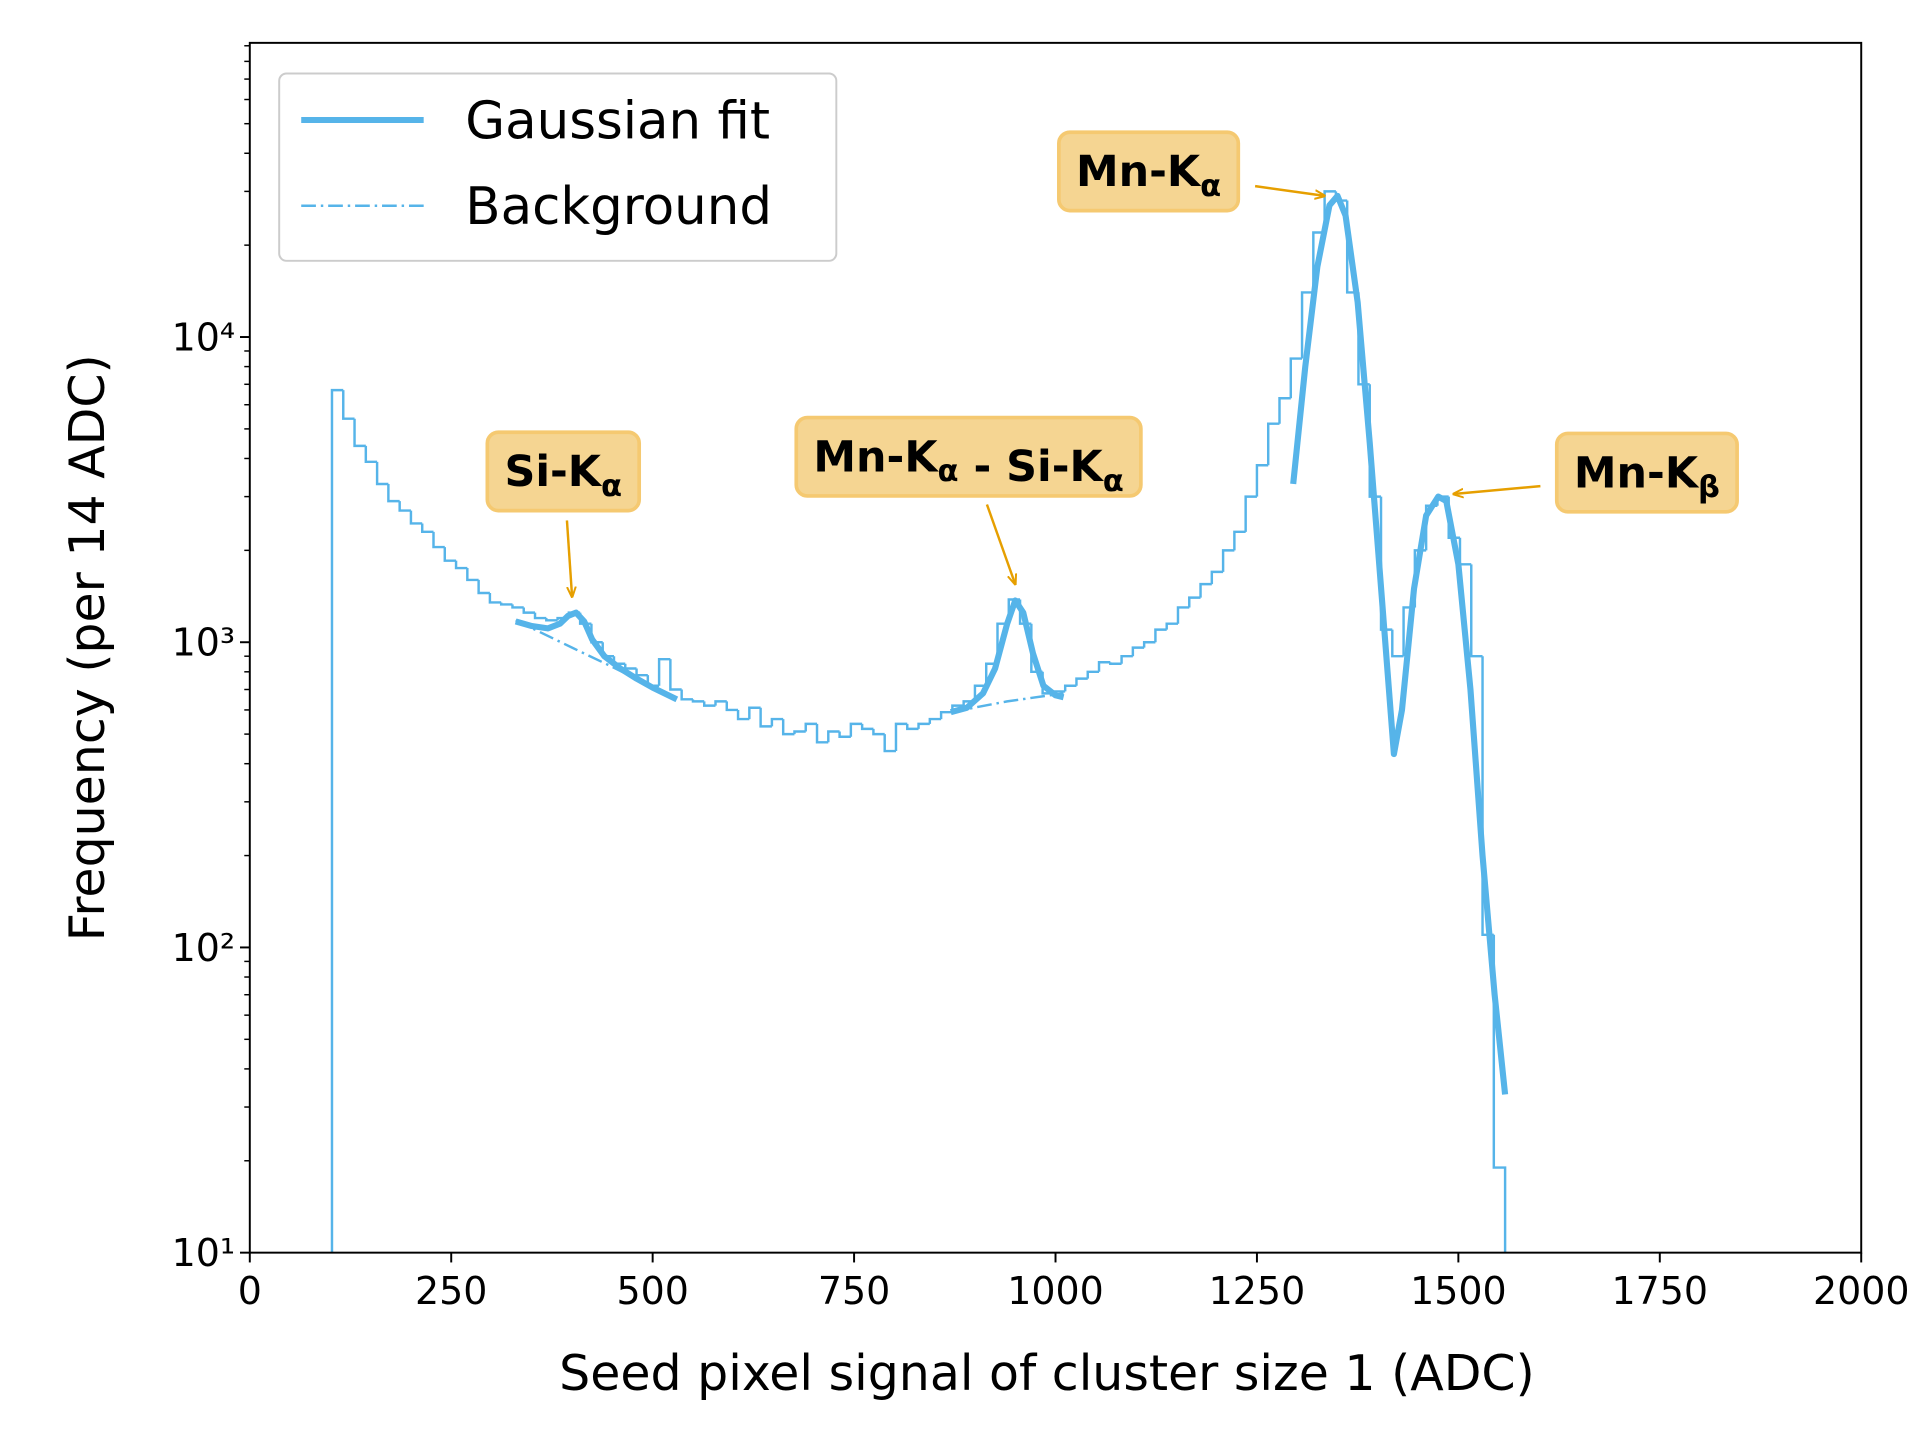  What do you see at coordinates (968, 500) in the screenshot?
I see `annotation: Mn-Kα - Si-Kα` at bounding box center [968, 500].